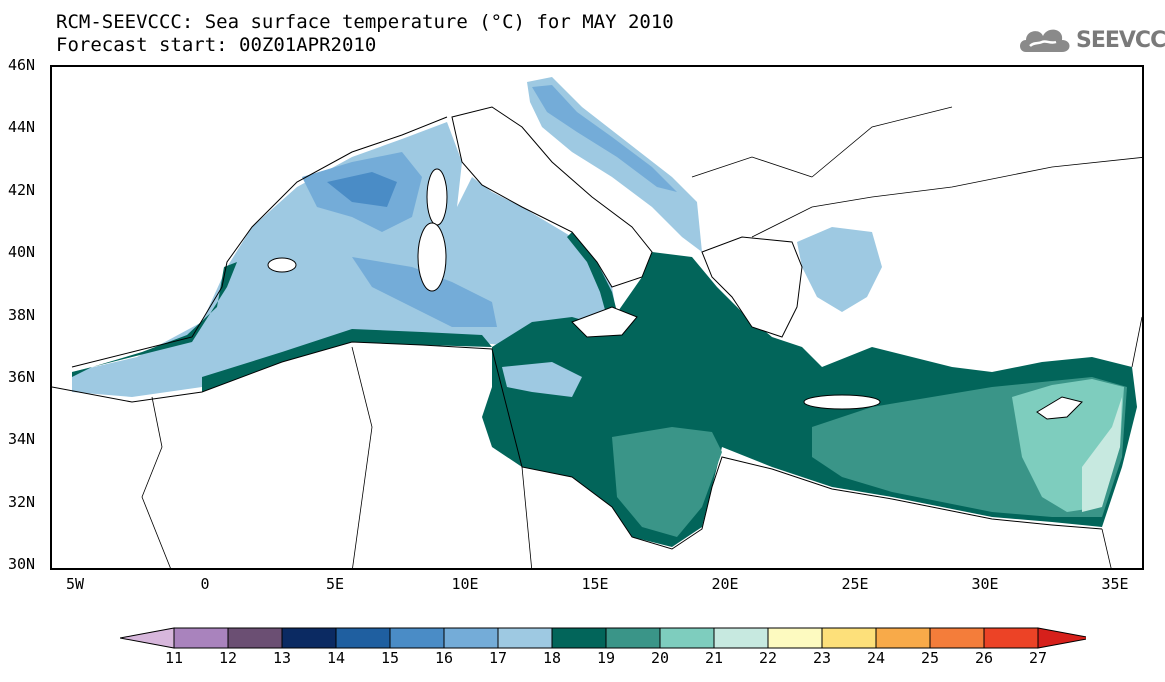 This screenshot has height=682, width=1165. What do you see at coordinates (1120, 40) in the screenshot?
I see `logo-text: SEEVCCC` at bounding box center [1120, 40].